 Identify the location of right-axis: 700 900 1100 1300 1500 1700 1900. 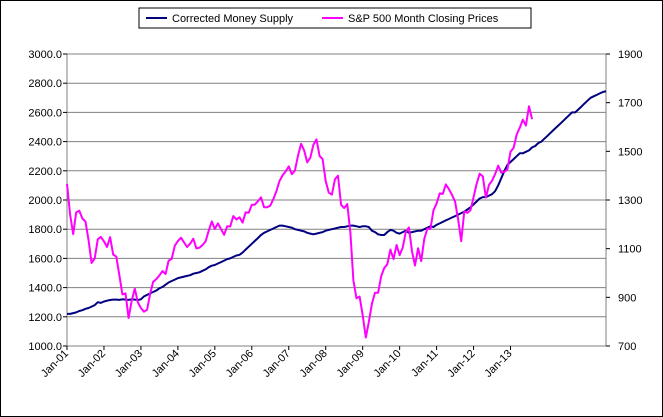
(624, 201).